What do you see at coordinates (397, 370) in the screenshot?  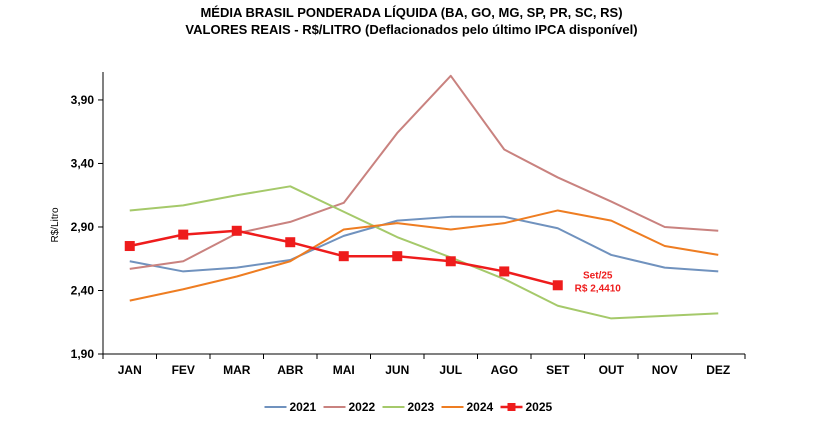 I see `x-tick-label: JUN` at bounding box center [397, 370].